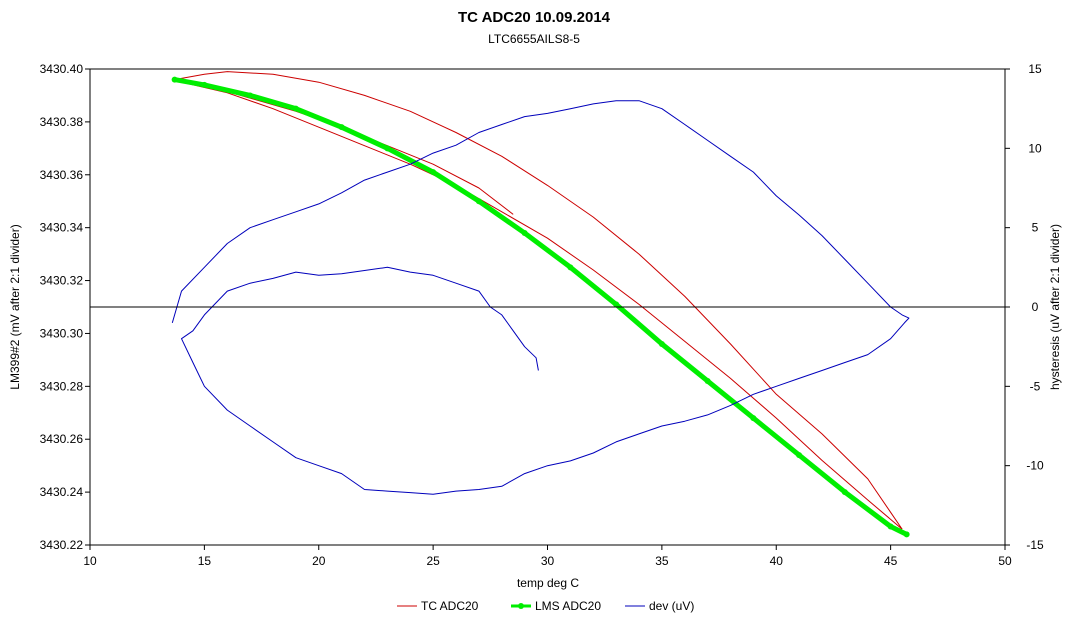 The width and height of the screenshot is (1069, 640). I want to click on y2-tick-label: -15, so click(1035, 545).